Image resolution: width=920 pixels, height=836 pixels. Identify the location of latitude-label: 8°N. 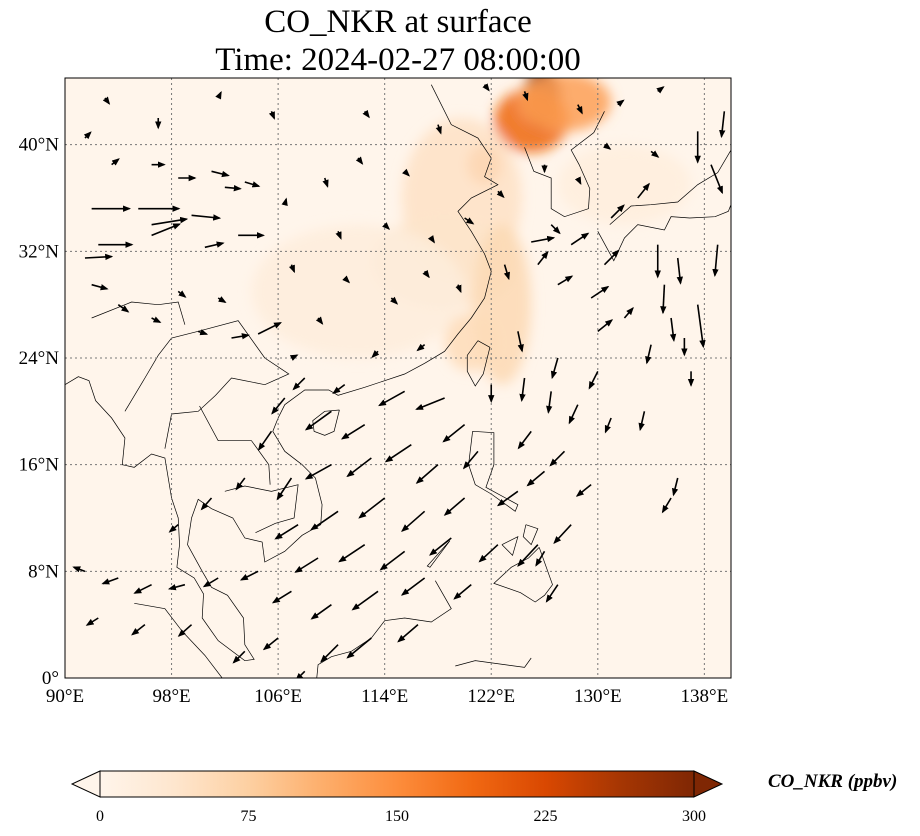
(43, 571).